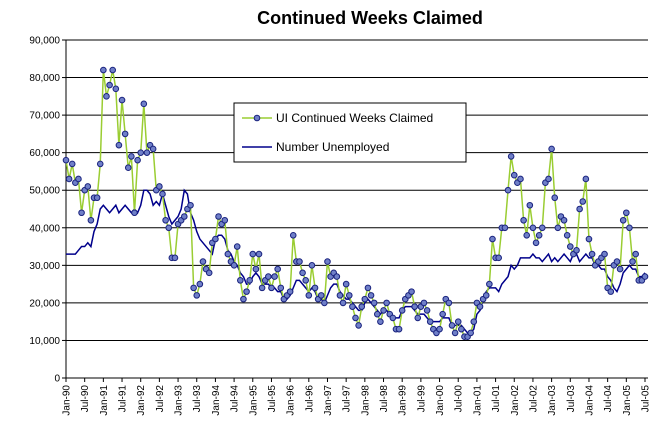  Describe the element at coordinates (608, 399) in the screenshot. I see `x-tick-label: Jul-04` at that location.